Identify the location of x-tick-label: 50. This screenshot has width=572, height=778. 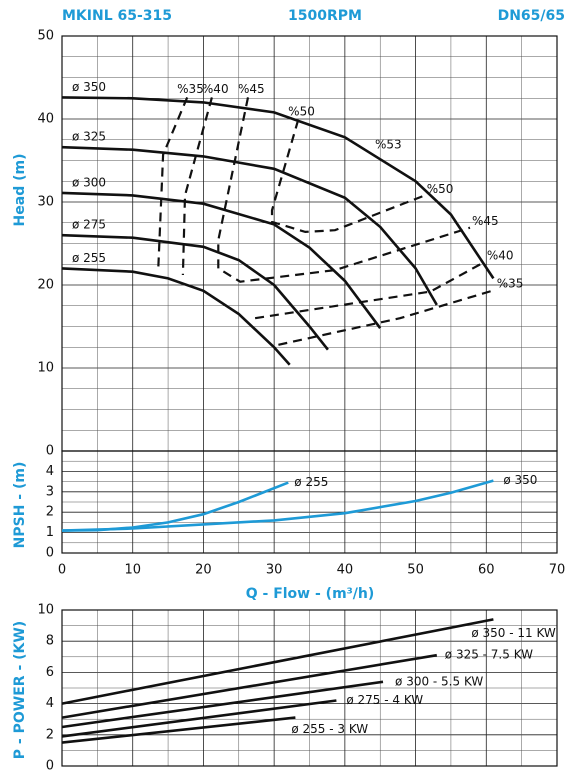
(415, 570).